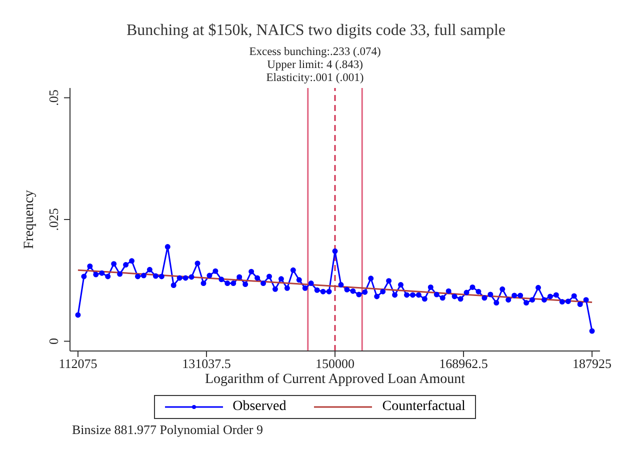 The width and height of the screenshot is (632, 449). Describe the element at coordinates (53, 341) in the screenshot. I see `y-tick-label: 0` at that location.